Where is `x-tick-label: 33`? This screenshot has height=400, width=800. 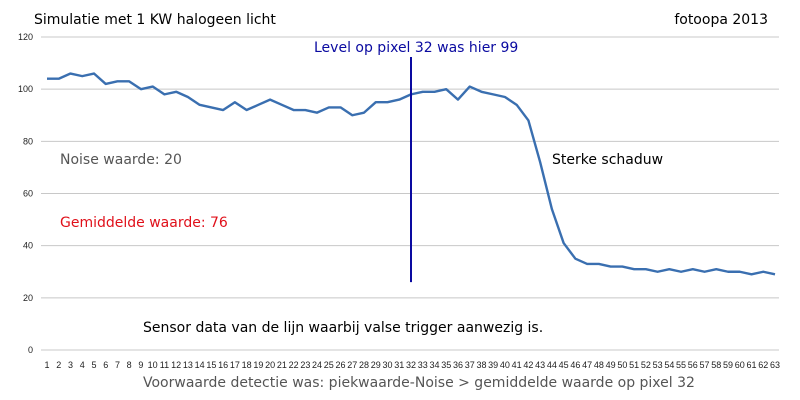
x-tick-label: 33 is located at coordinates (423, 365).